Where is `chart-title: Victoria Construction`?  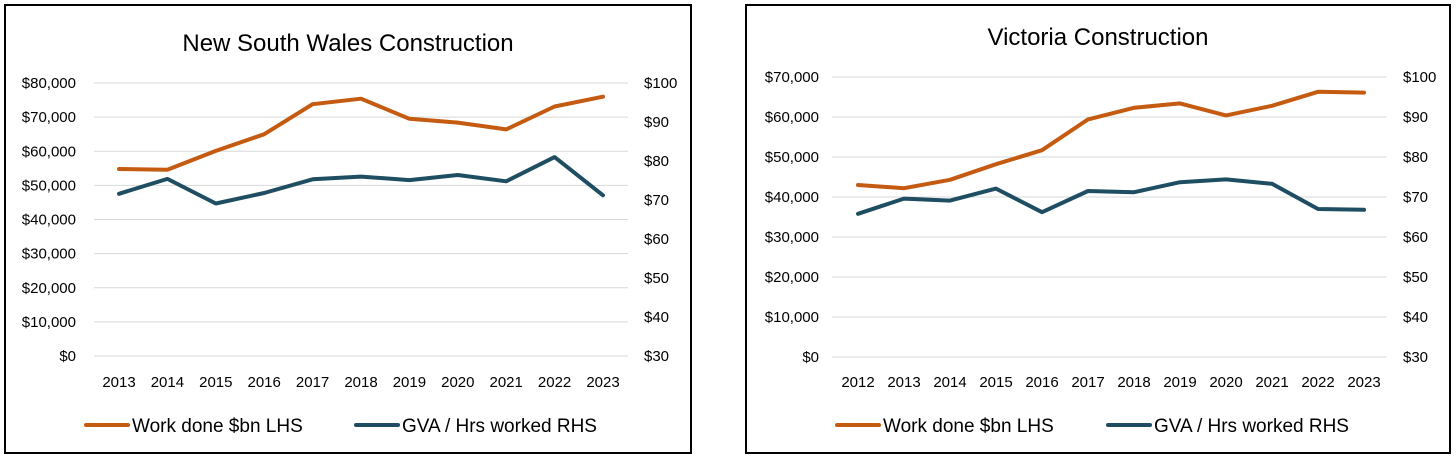 chart-title: Victoria Construction is located at coordinates (1098, 37).